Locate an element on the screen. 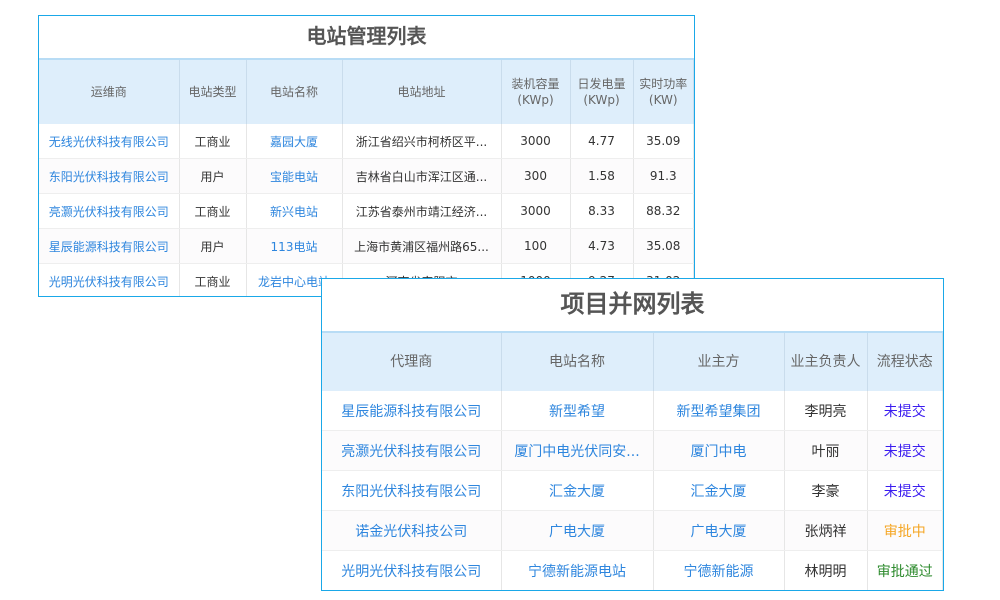 Image resolution: width=1000 pixels, height=600 pixels. table-row: 东阳光伏科技有限公司 汇金大厦 汇金大厦 李豪 未提交 is located at coordinates (632, 490).